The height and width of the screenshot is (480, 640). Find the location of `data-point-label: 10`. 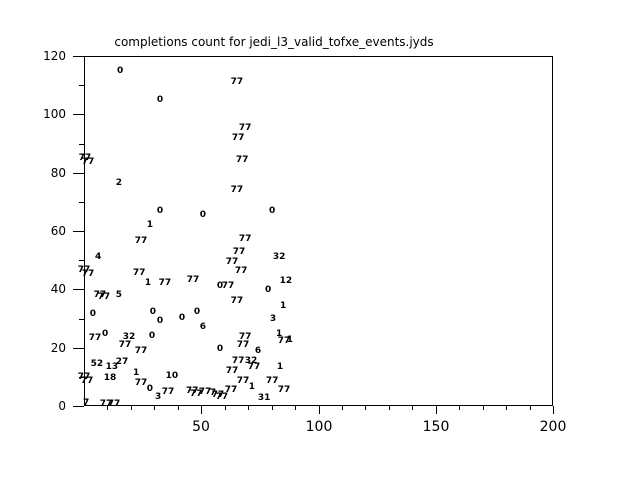

data-point-label: 10 is located at coordinates (172, 375).